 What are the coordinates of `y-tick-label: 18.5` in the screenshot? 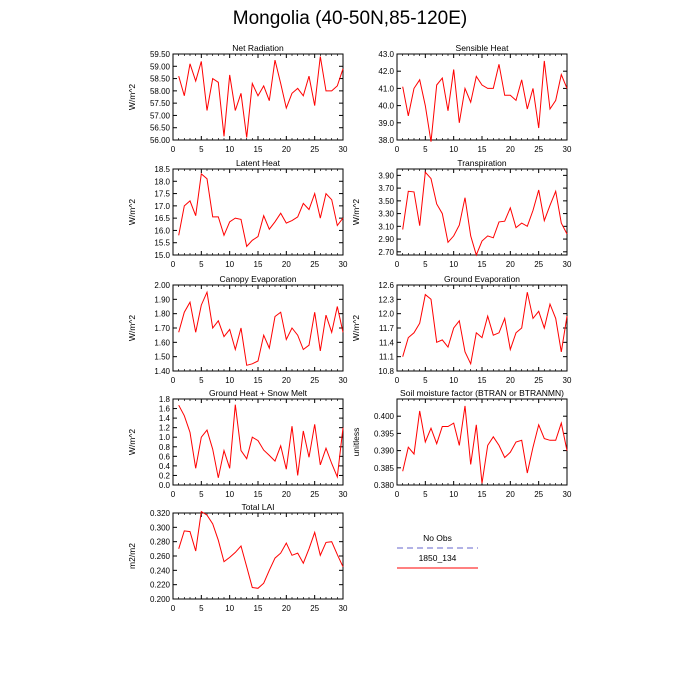 It's located at (162, 169).